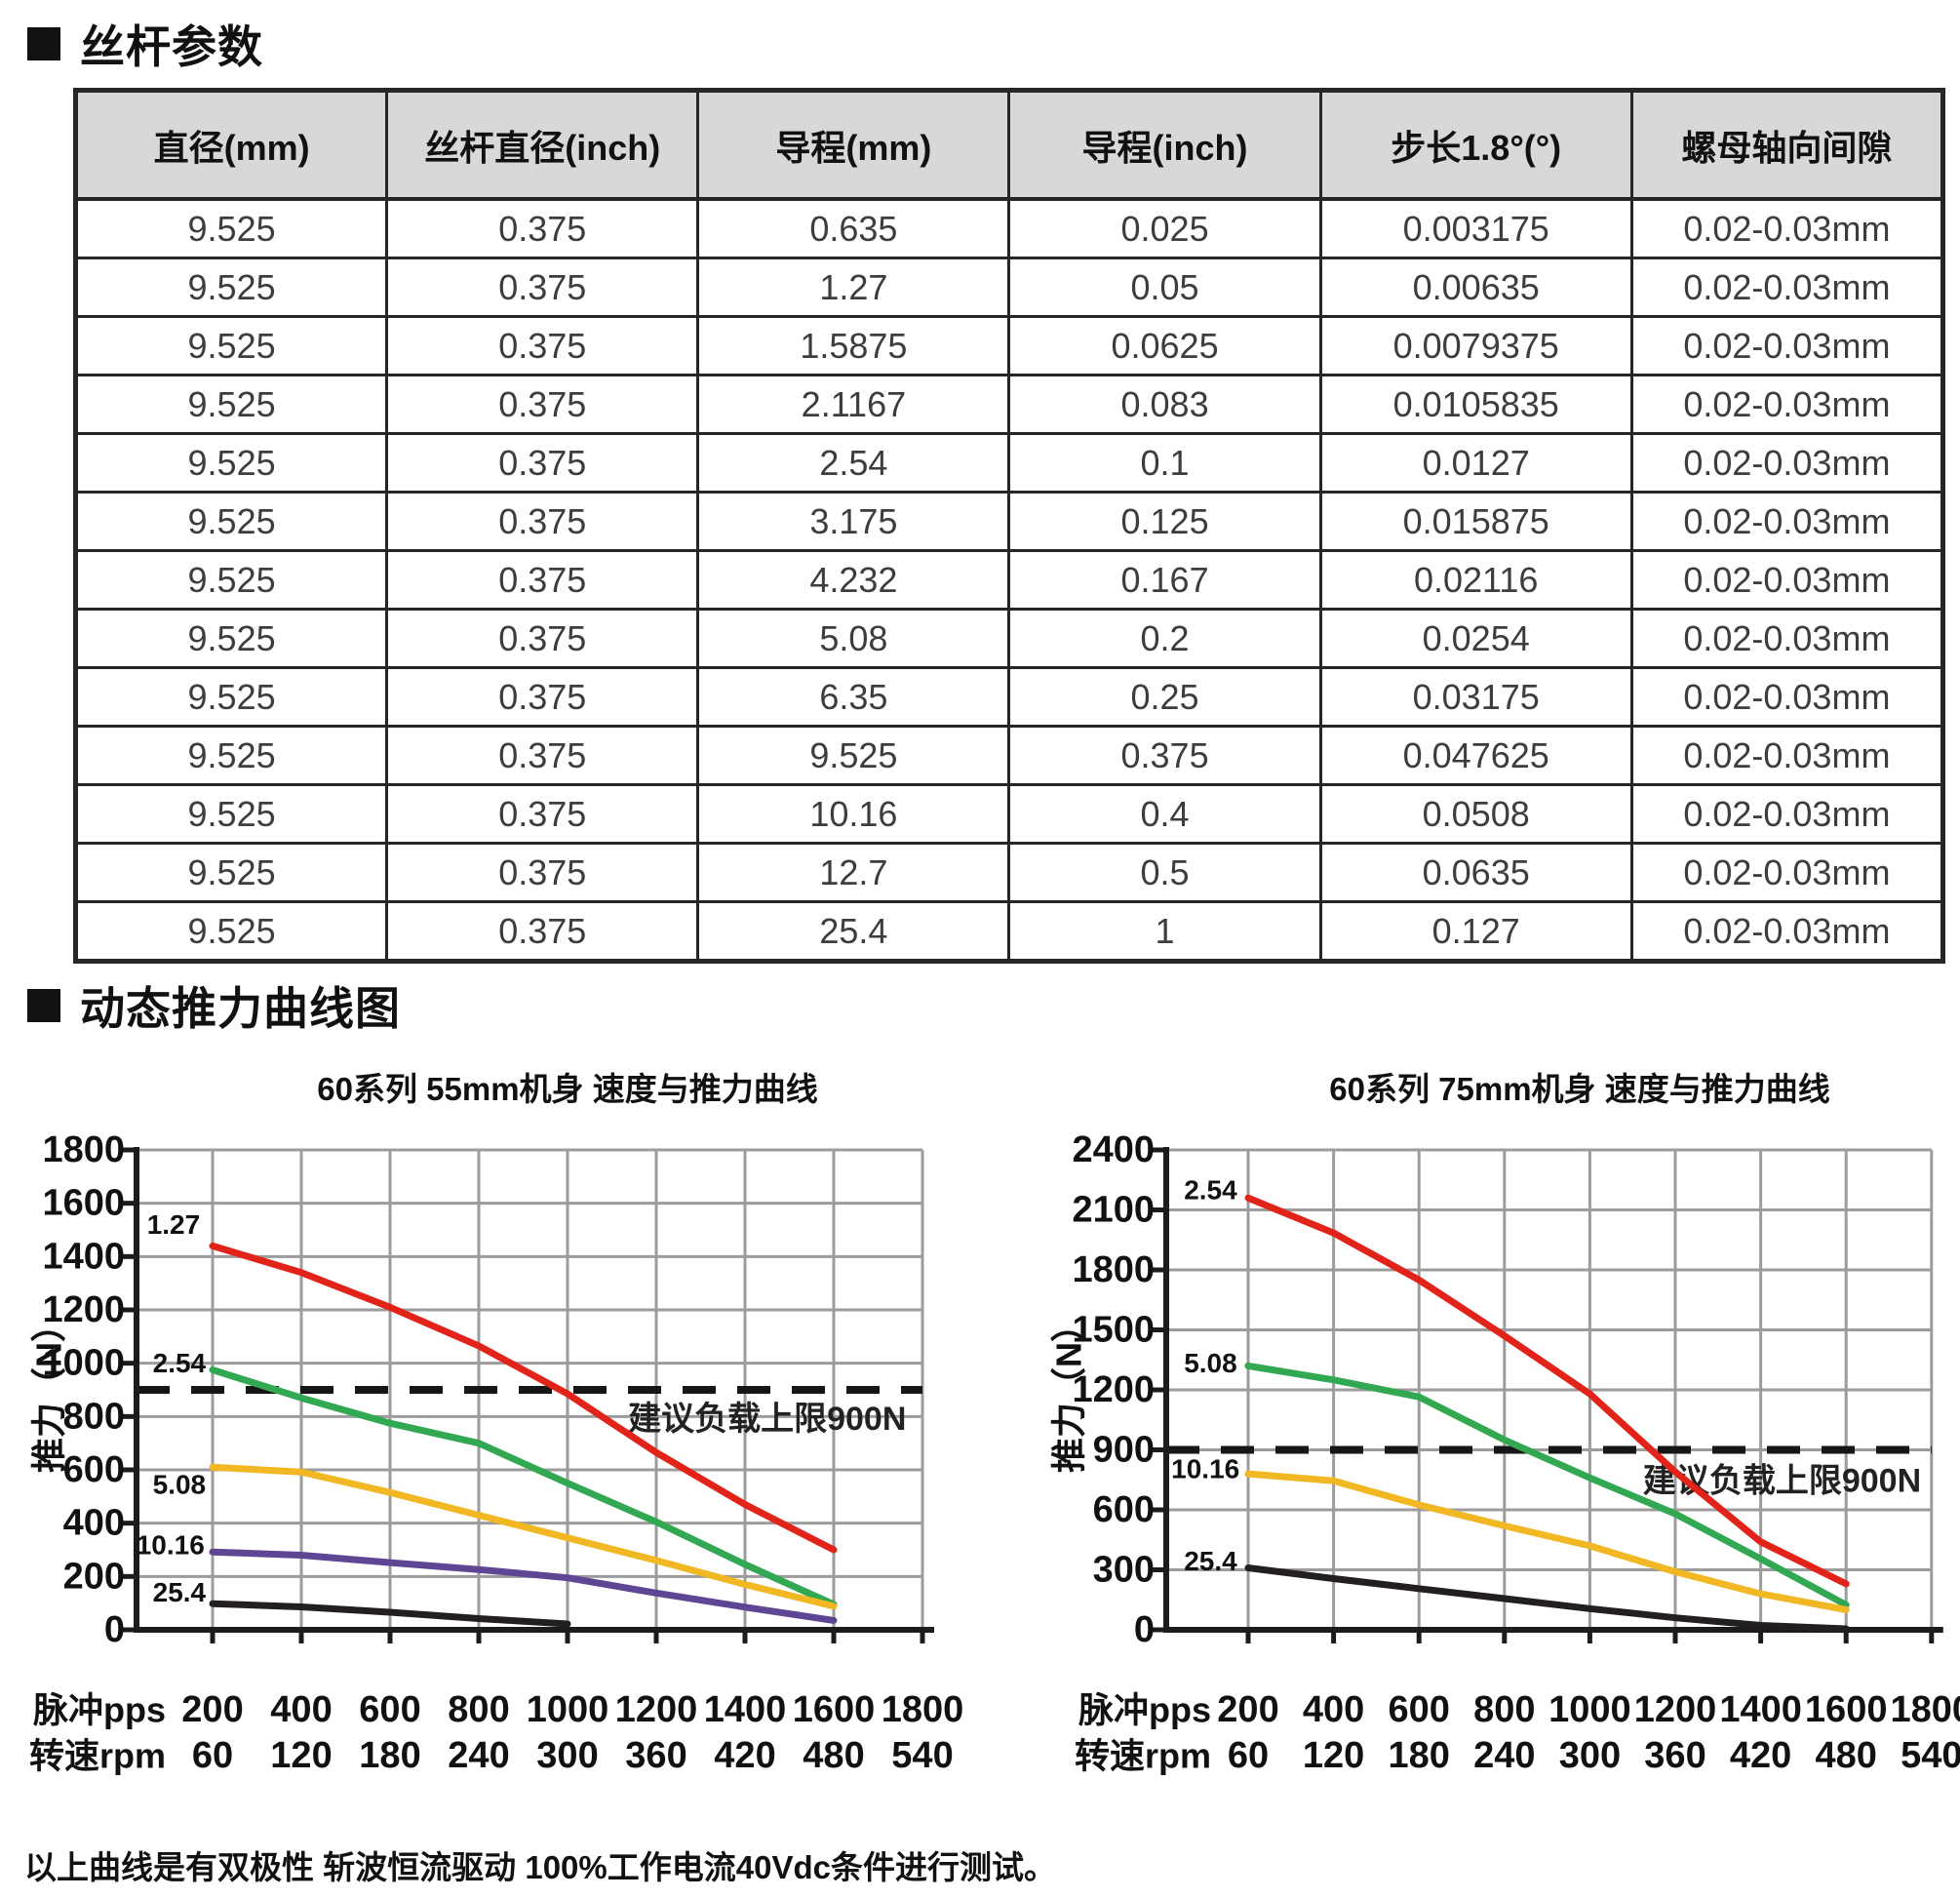 This screenshot has height=1899, width=1960. Describe the element at coordinates (1504, 1709) in the screenshot. I see `x-tick-label: 800` at that location.